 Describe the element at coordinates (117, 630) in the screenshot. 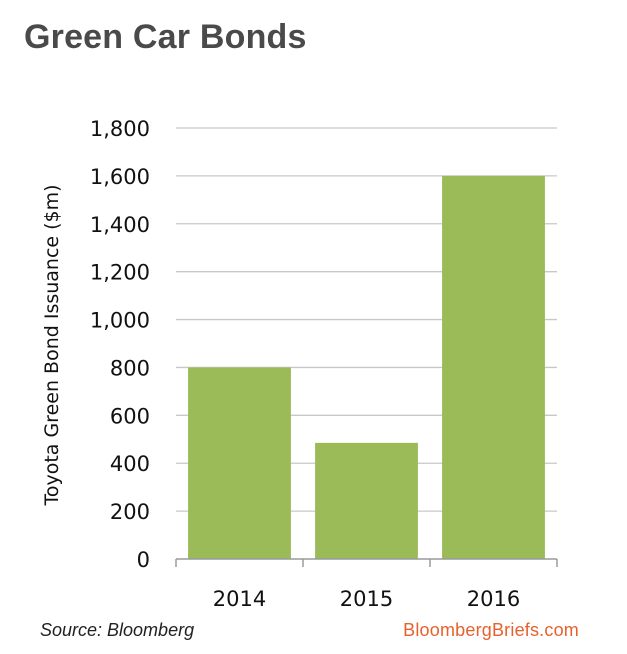

I see `source-note: Source: Bloomberg` at that location.